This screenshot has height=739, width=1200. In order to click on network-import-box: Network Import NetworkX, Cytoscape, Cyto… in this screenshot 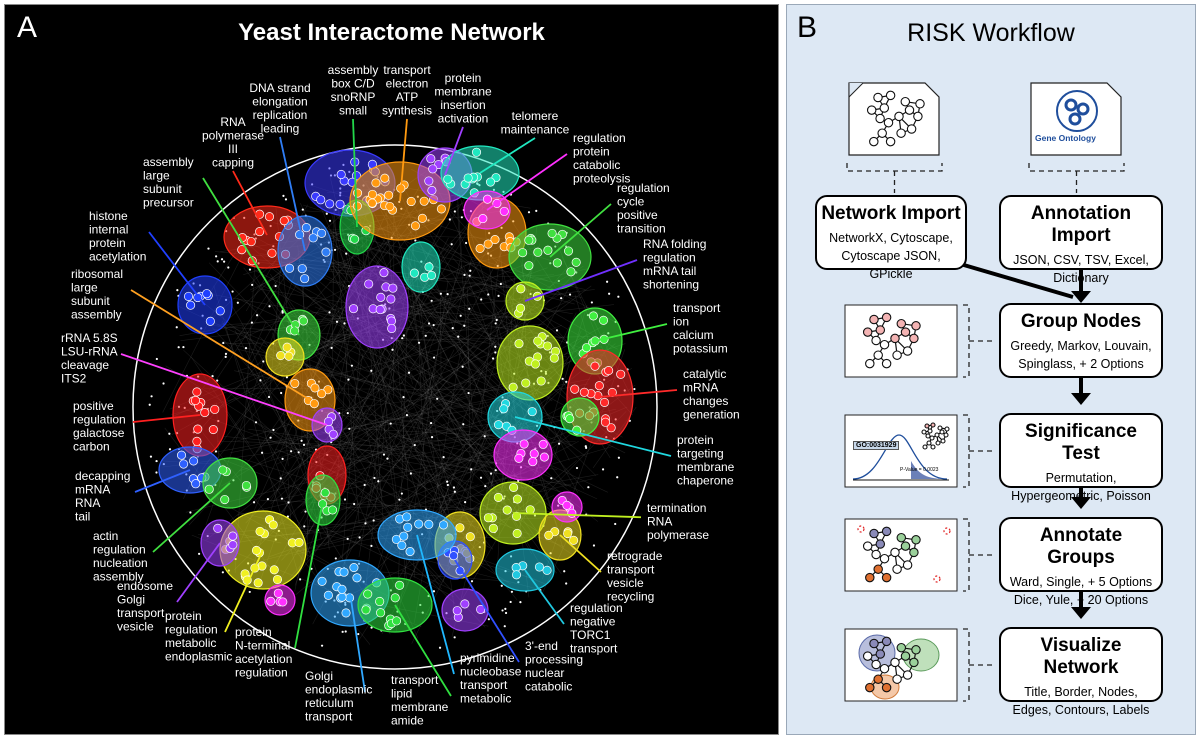, I will do `click(891, 238)`.